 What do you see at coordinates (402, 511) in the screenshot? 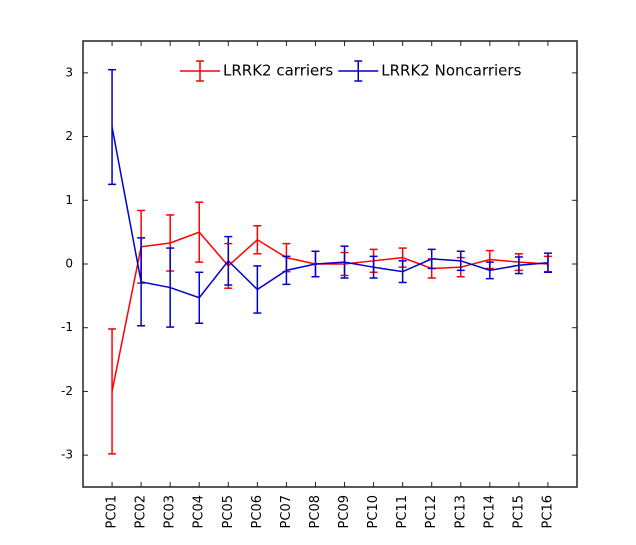
I see `x-tick-label: PC11` at bounding box center [402, 511].